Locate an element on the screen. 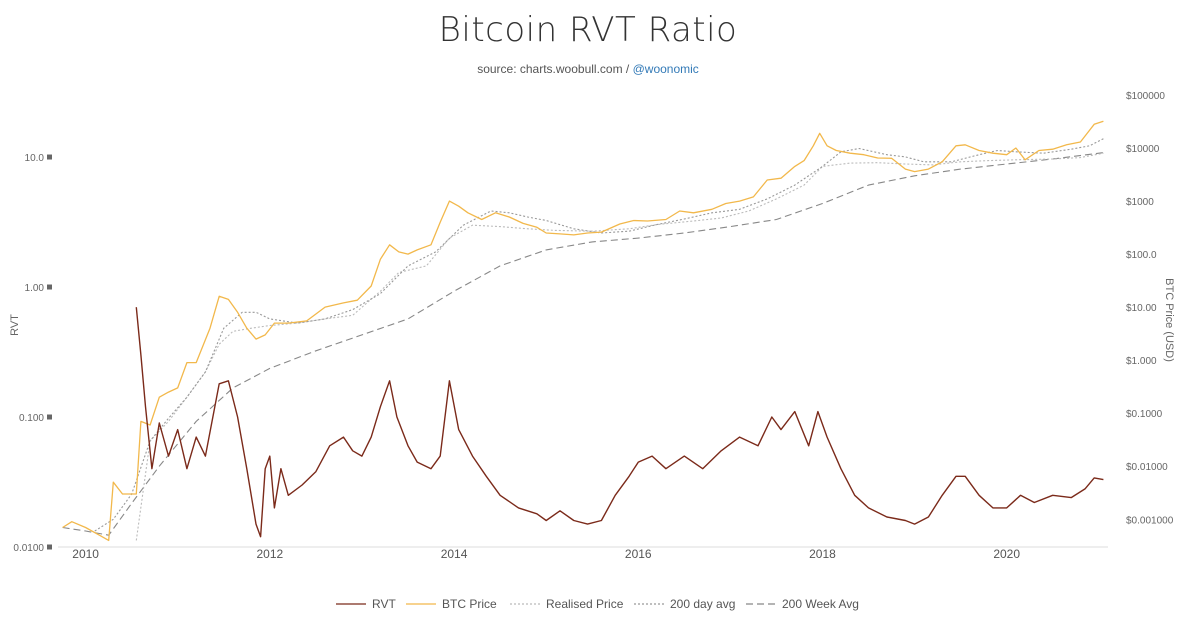  right-tick-label: $1.000 is located at coordinates (1141, 361).